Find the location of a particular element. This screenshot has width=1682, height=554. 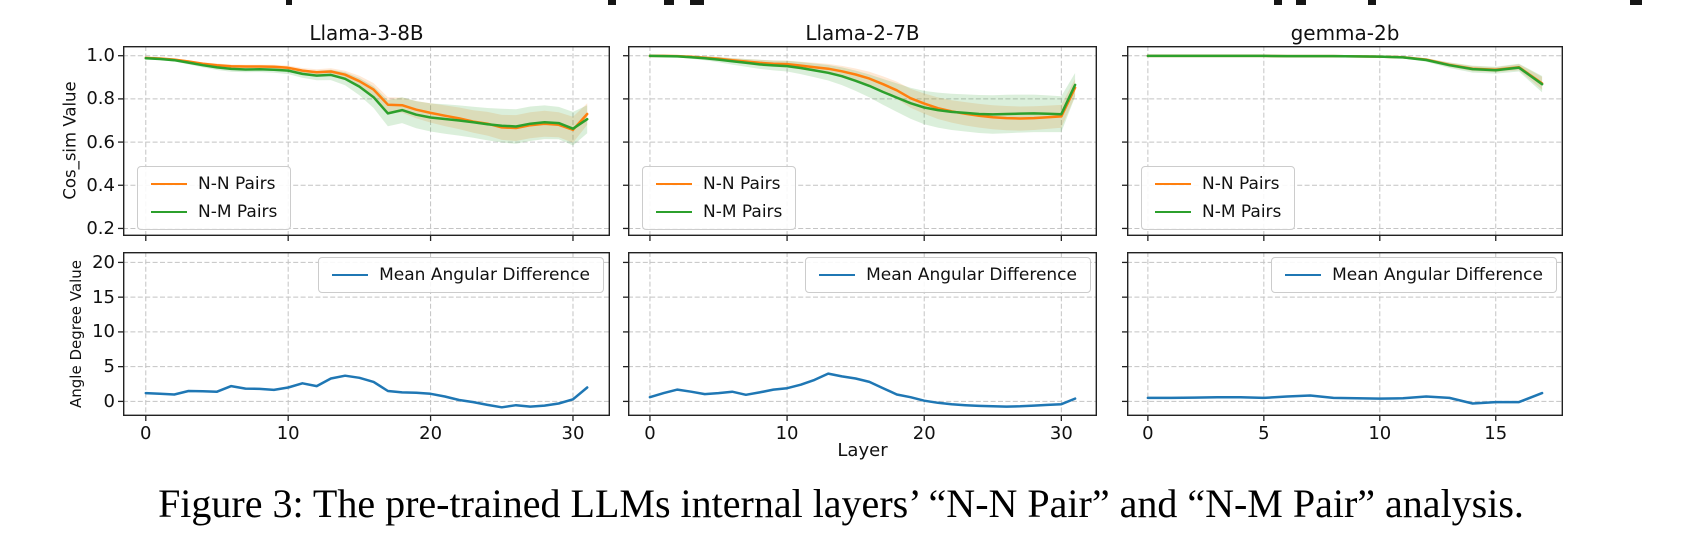

x-tick-label: 15 is located at coordinates (1496, 433).